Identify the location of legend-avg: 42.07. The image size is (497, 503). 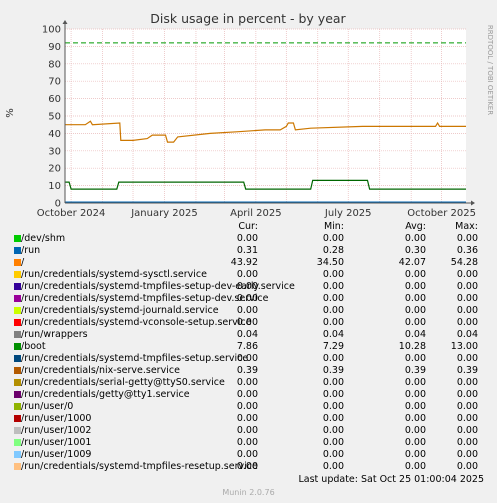
(412, 262).